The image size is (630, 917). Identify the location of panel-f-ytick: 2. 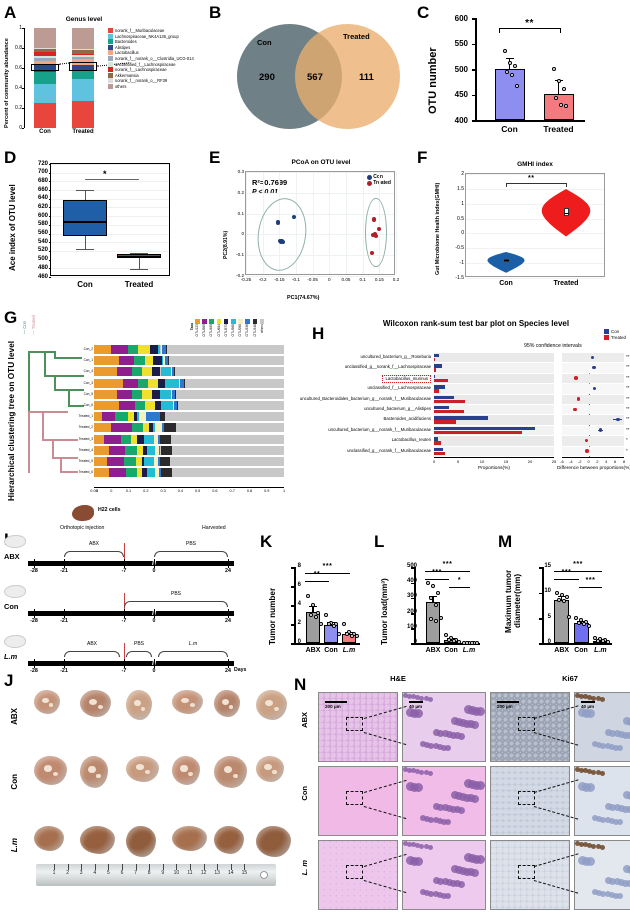
(462, 174).